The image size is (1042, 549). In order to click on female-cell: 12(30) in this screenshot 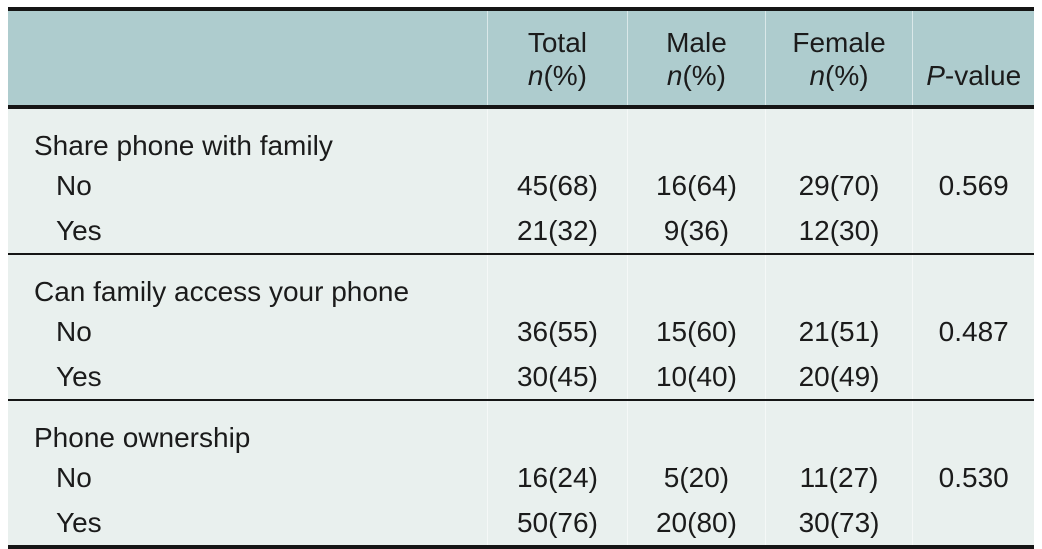, I will do `click(838, 231)`.